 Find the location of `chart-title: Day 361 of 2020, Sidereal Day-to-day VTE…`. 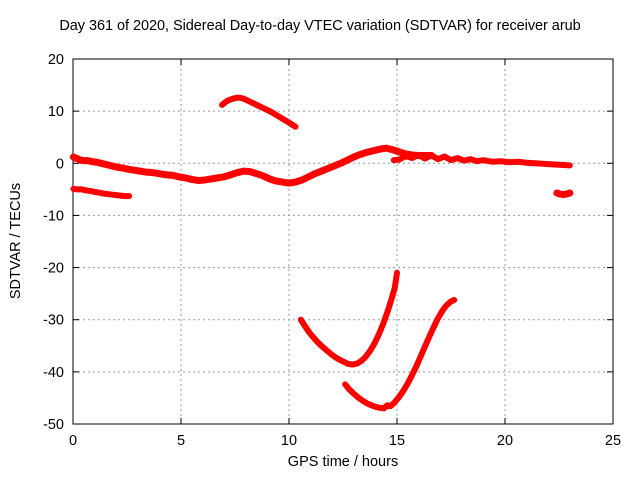

chart-title: Day 361 of 2020, Sidereal Day-to-day VTE… is located at coordinates (320, 26).